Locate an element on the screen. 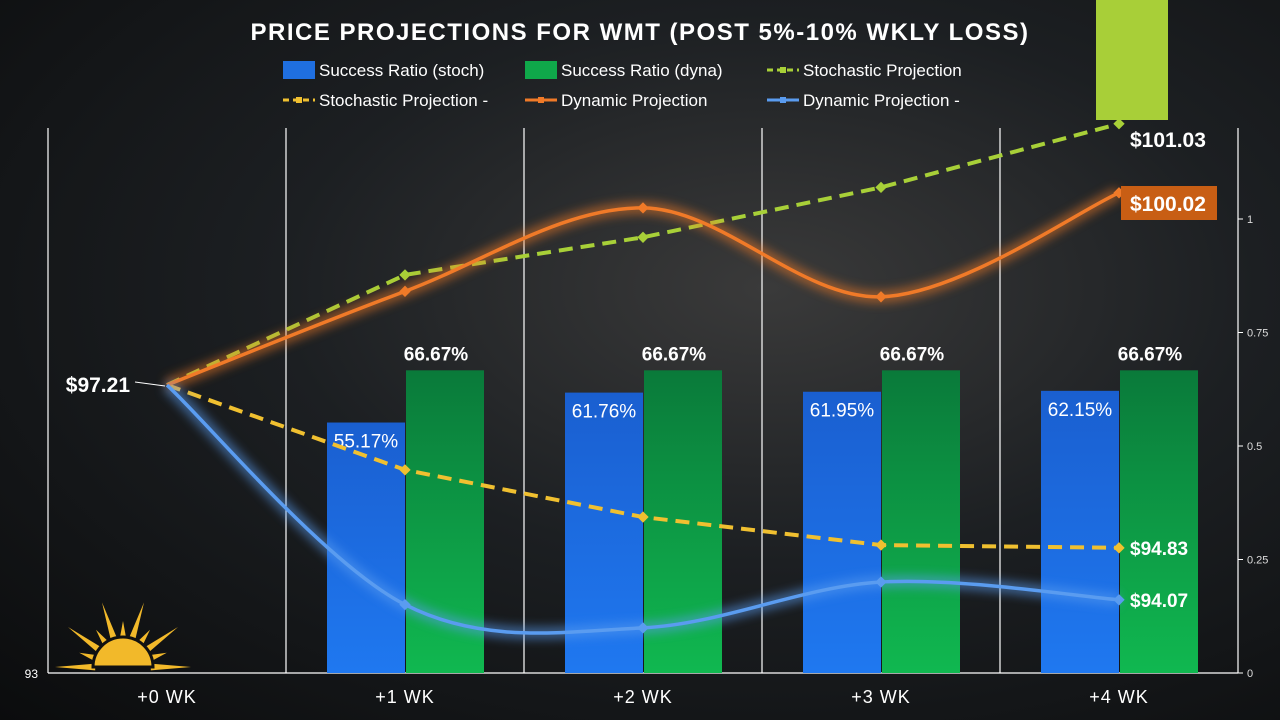 The height and width of the screenshot is (720, 1280). right-tick-label: 0.75 is located at coordinates (1257, 334).